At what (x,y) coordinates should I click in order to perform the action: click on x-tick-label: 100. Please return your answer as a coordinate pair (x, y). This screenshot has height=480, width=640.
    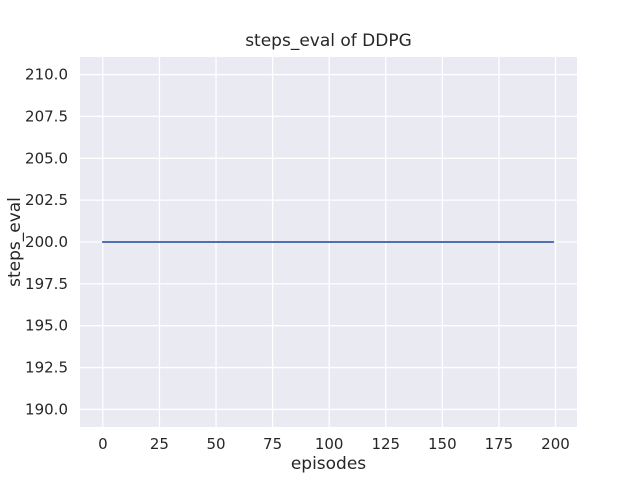
    Looking at the image, I should click on (329, 444).